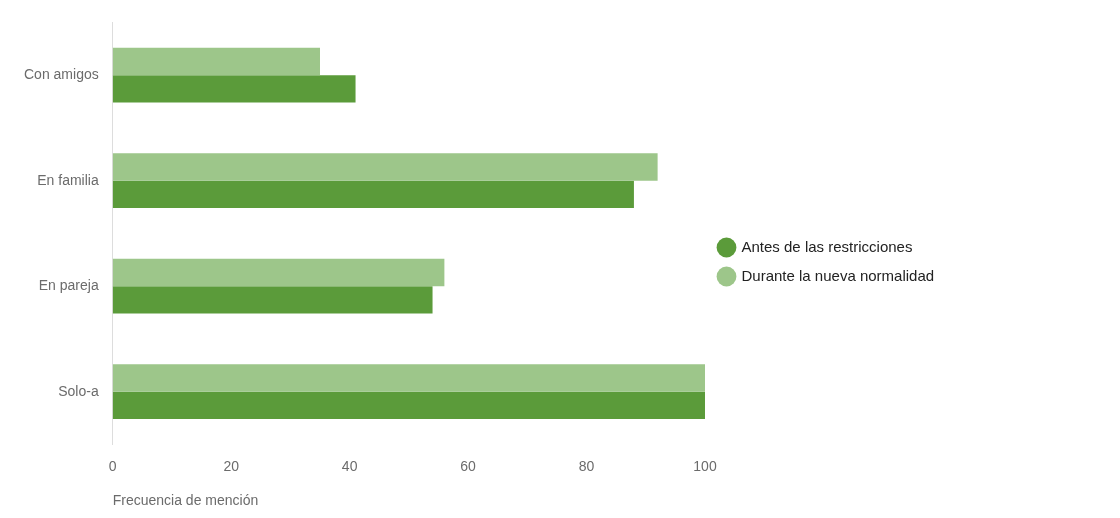 Image resolution: width=1120 pixels, height=518 pixels. I want to click on x-tick-label: 0, so click(112, 465).